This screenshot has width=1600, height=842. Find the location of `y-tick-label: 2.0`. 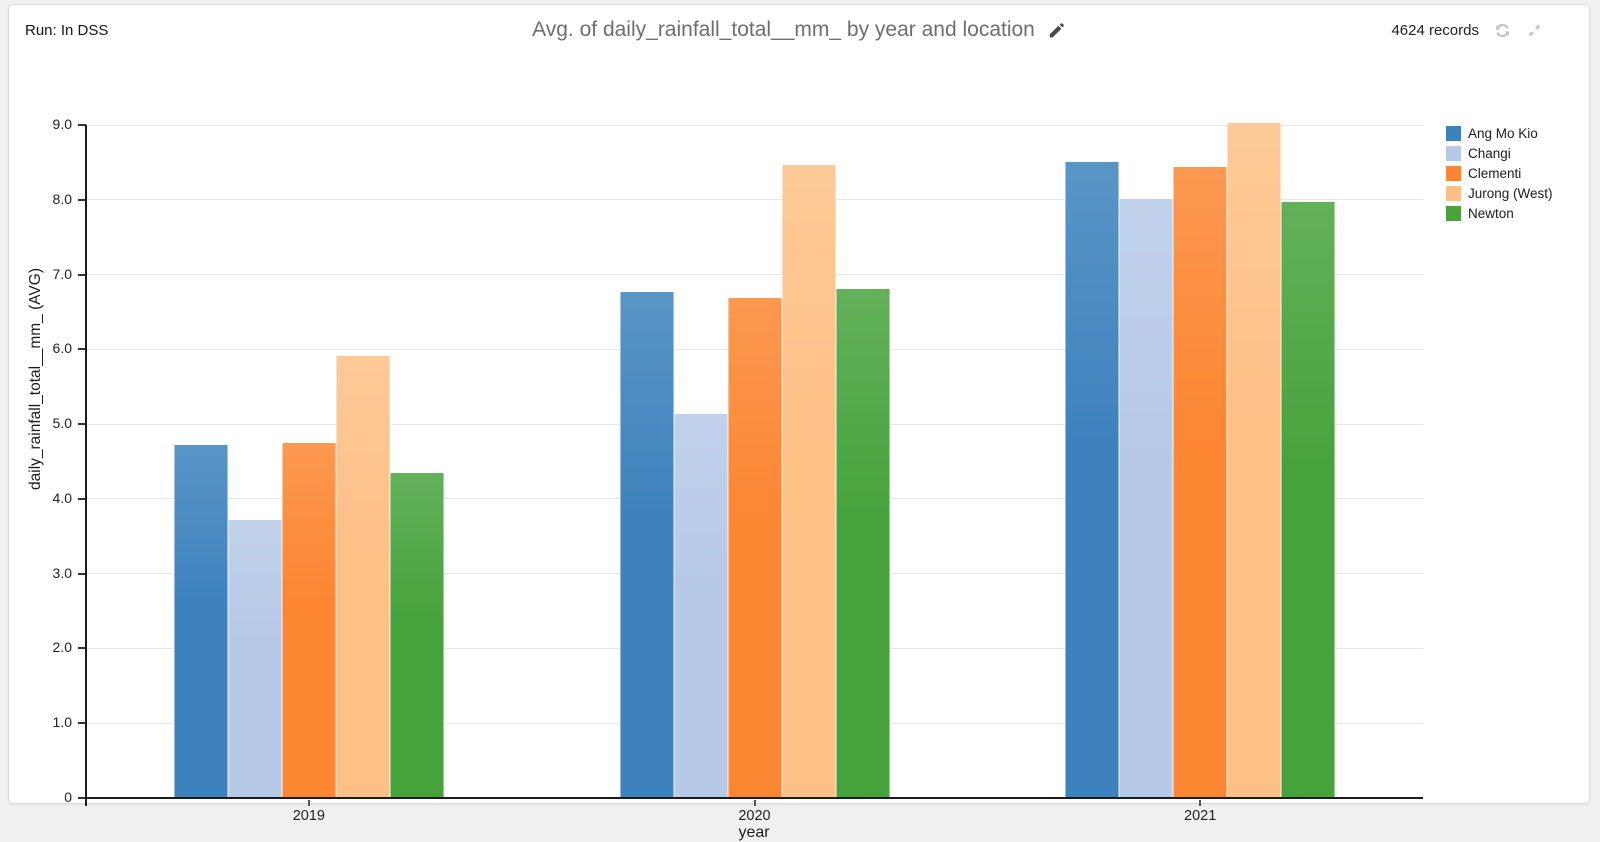

y-tick-label: 2.0 is located at coordinates (62, 647).